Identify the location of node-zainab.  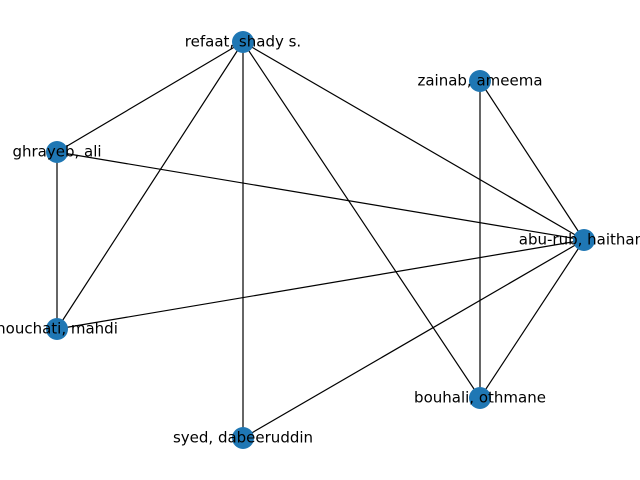
(480, 81).